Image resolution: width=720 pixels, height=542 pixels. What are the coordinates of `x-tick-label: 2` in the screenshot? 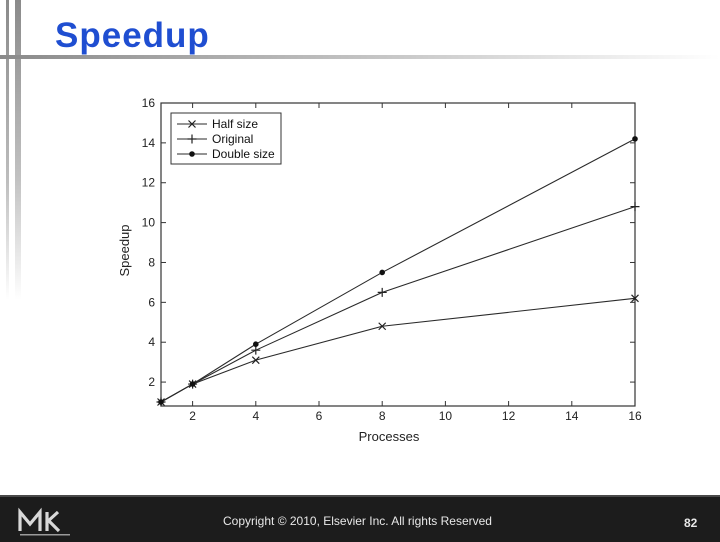 It's located at (192, 416).